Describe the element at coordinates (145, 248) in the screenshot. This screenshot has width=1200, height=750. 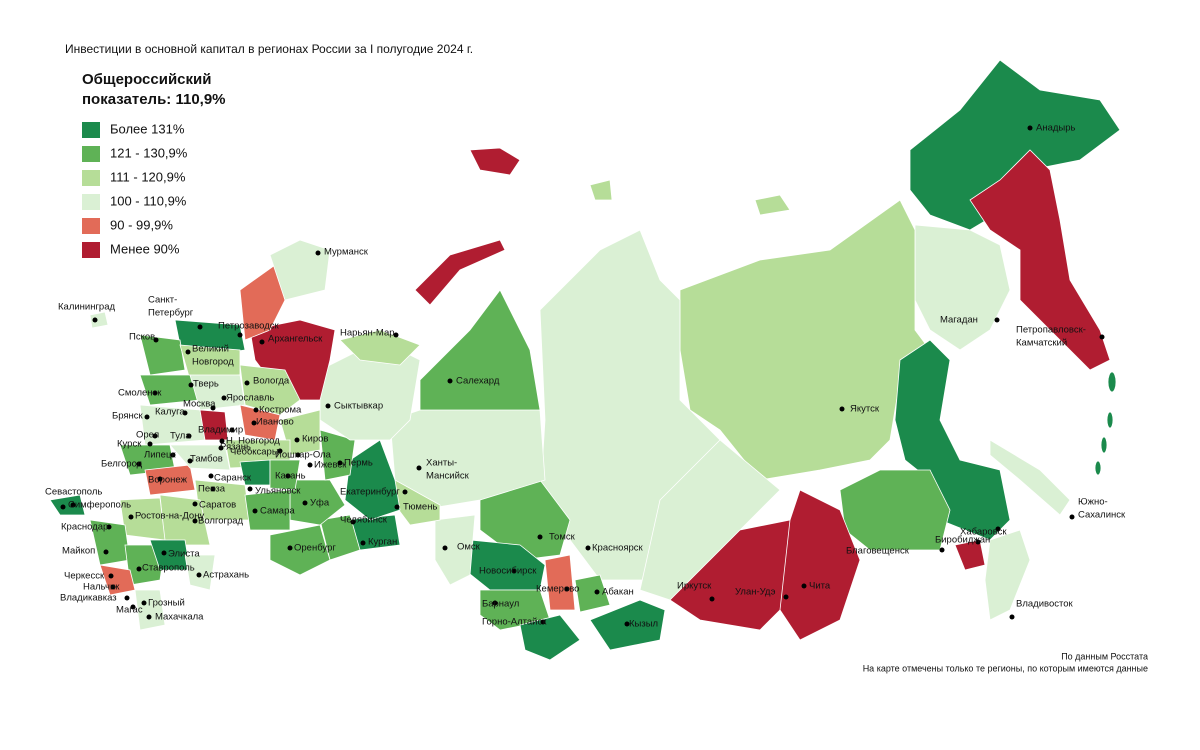
I see `legend-label: Менее 90%` at that location.